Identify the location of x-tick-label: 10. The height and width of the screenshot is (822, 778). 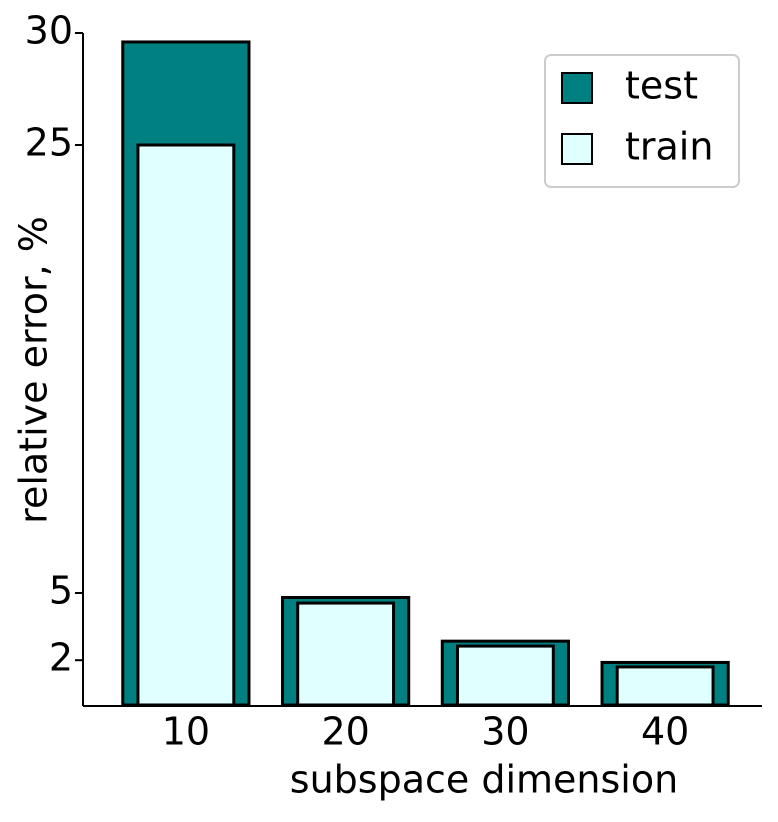
(186, 732).